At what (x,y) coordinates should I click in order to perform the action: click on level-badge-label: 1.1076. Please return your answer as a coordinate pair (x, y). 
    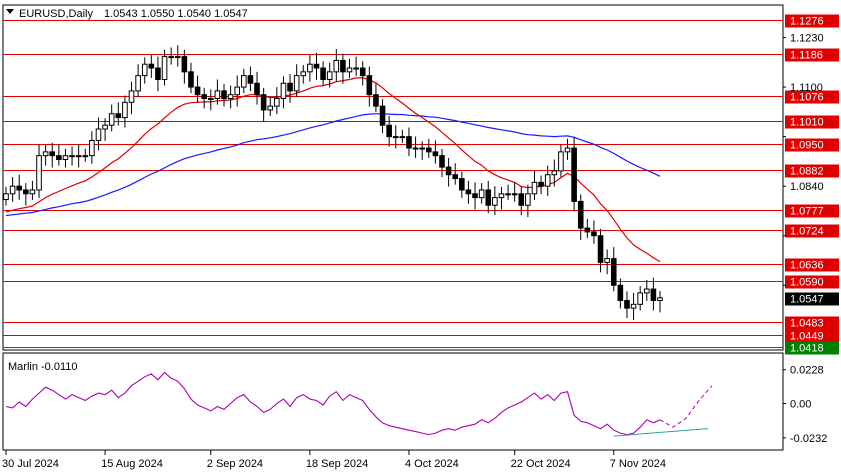
    Looking at the image, I should click on (807, 98).